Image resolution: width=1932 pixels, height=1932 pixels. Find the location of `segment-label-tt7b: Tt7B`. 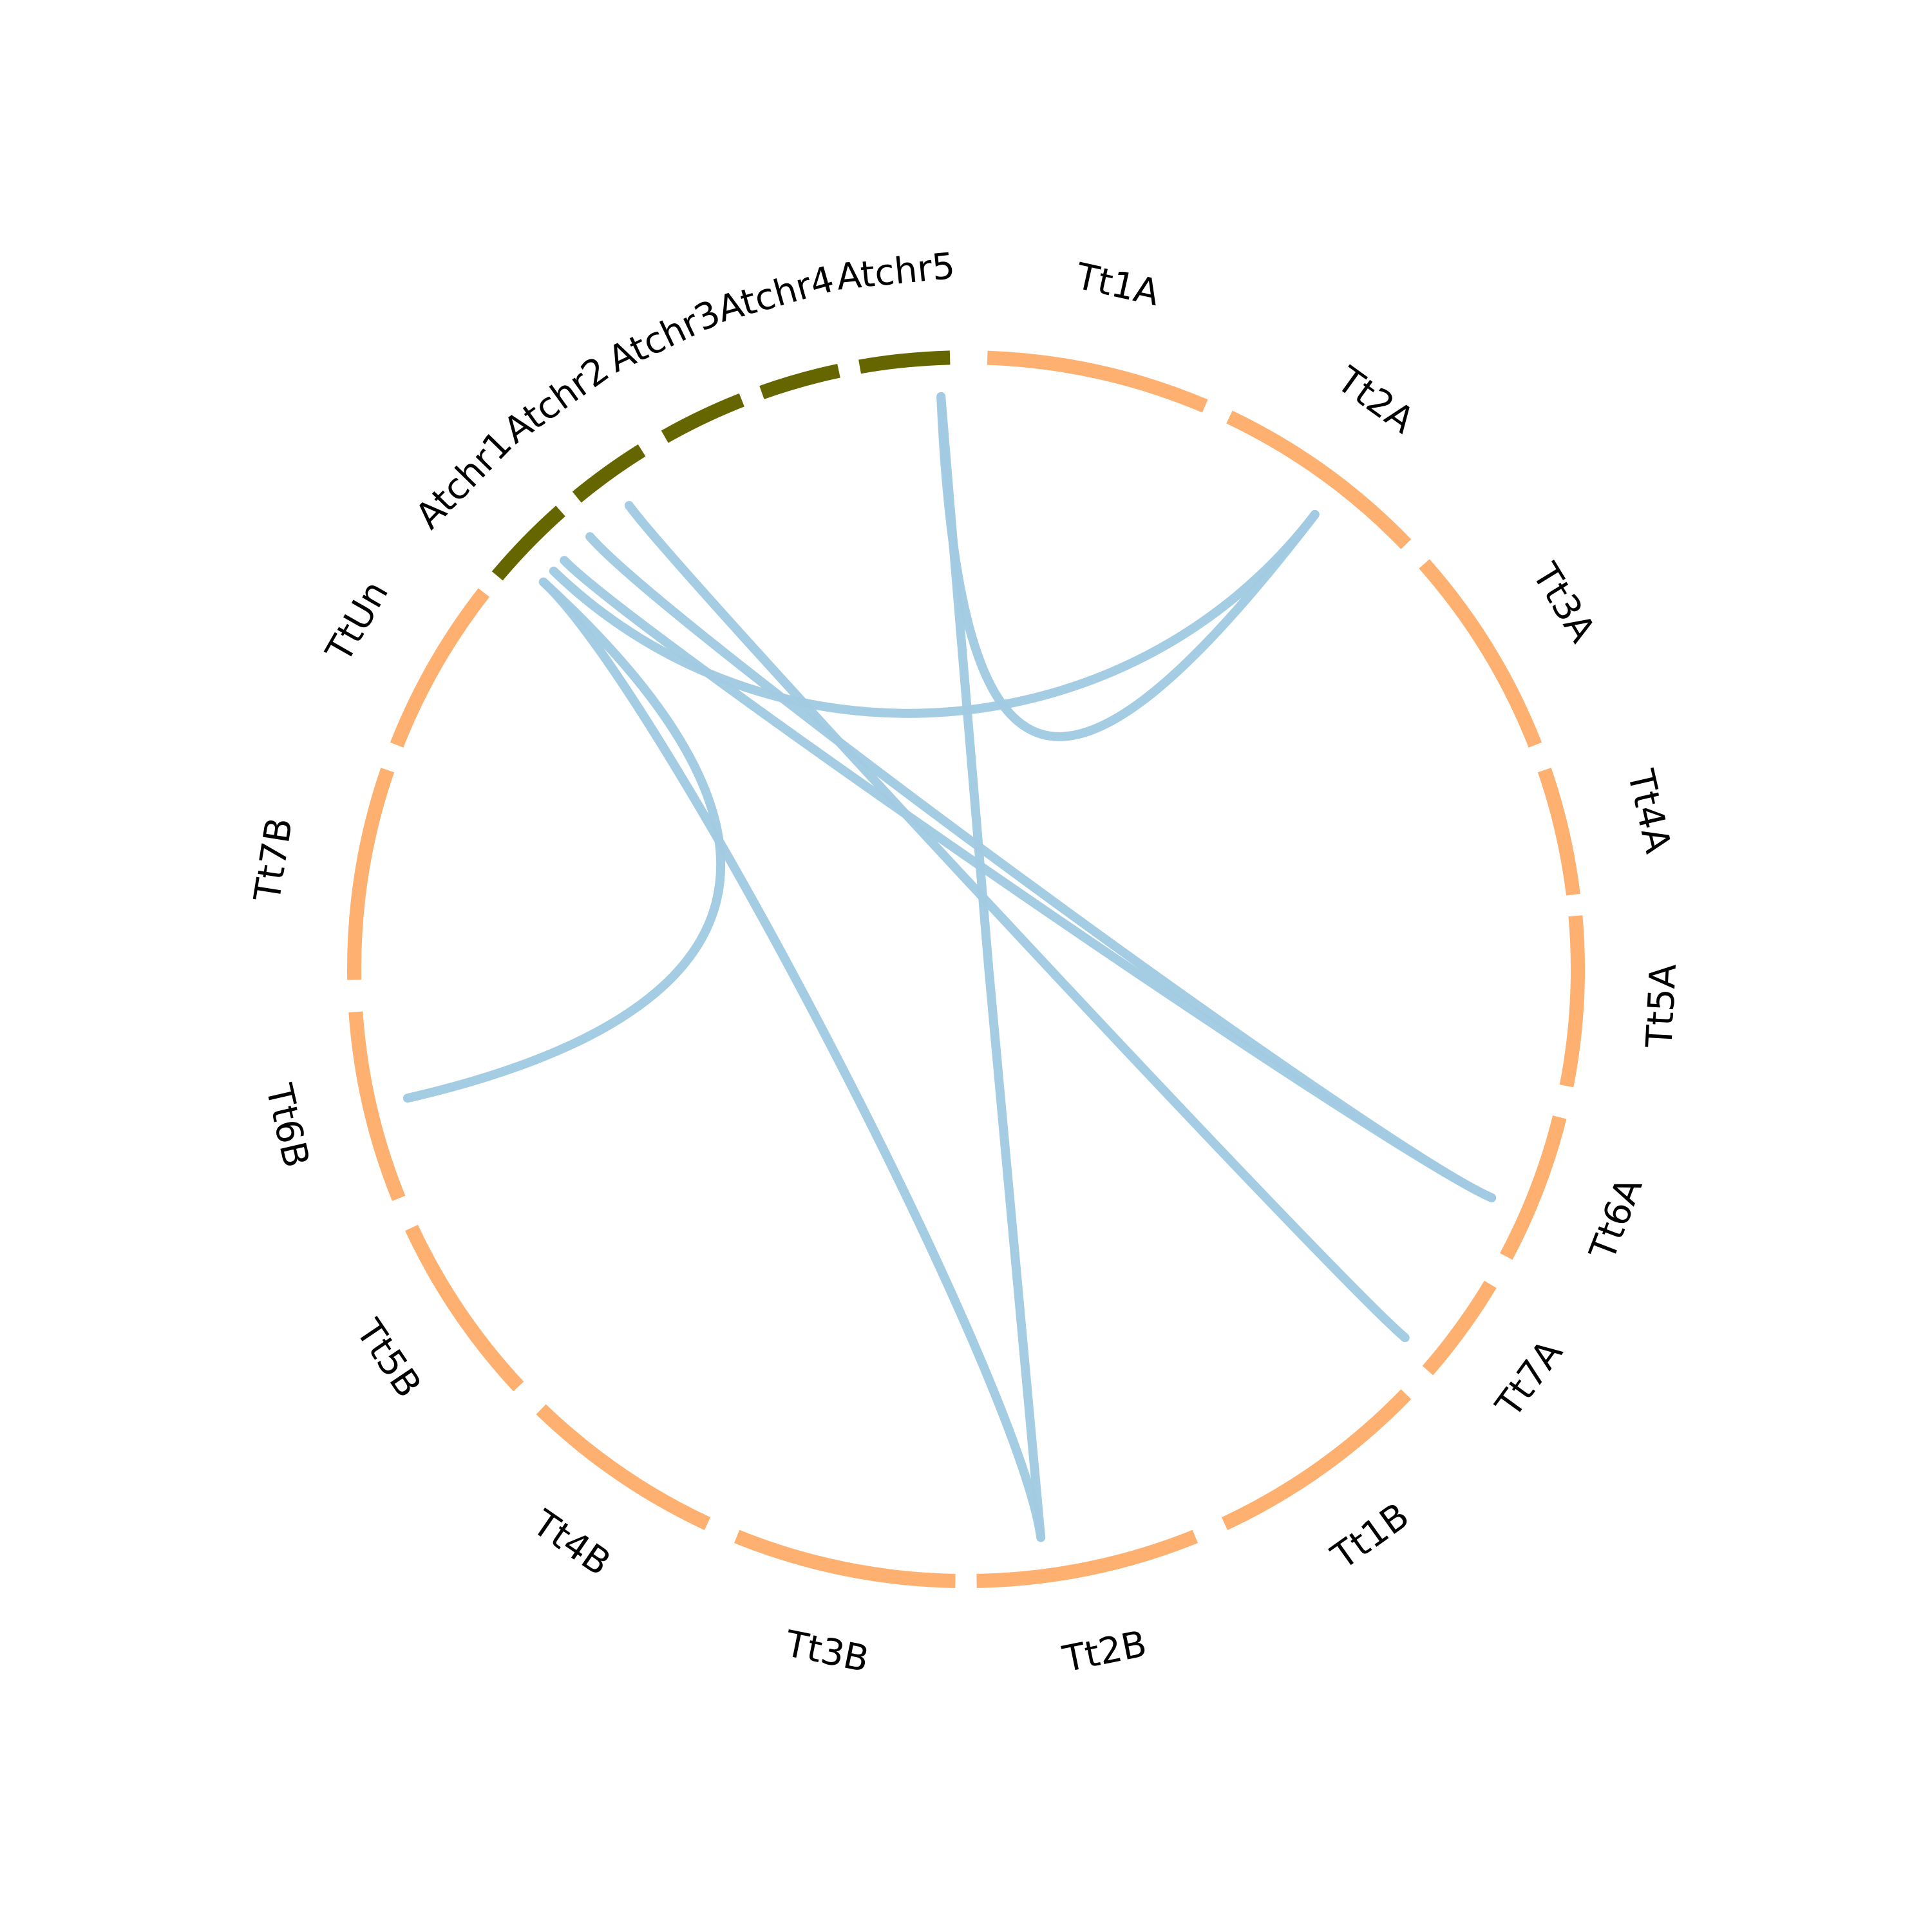

segment-label-tt7b: Tt7B is located at coordinates (274, 860).